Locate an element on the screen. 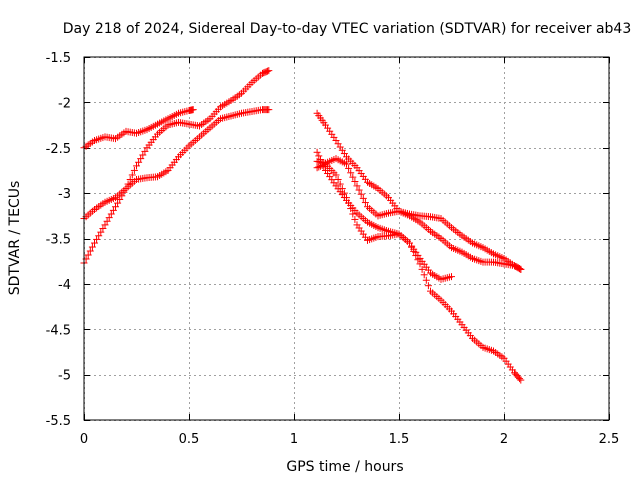 Image resolution: width=640 pixels, height=480 pixels. y-axis-label: SDTVAR / TECUs is located at coordinates (15, 238).